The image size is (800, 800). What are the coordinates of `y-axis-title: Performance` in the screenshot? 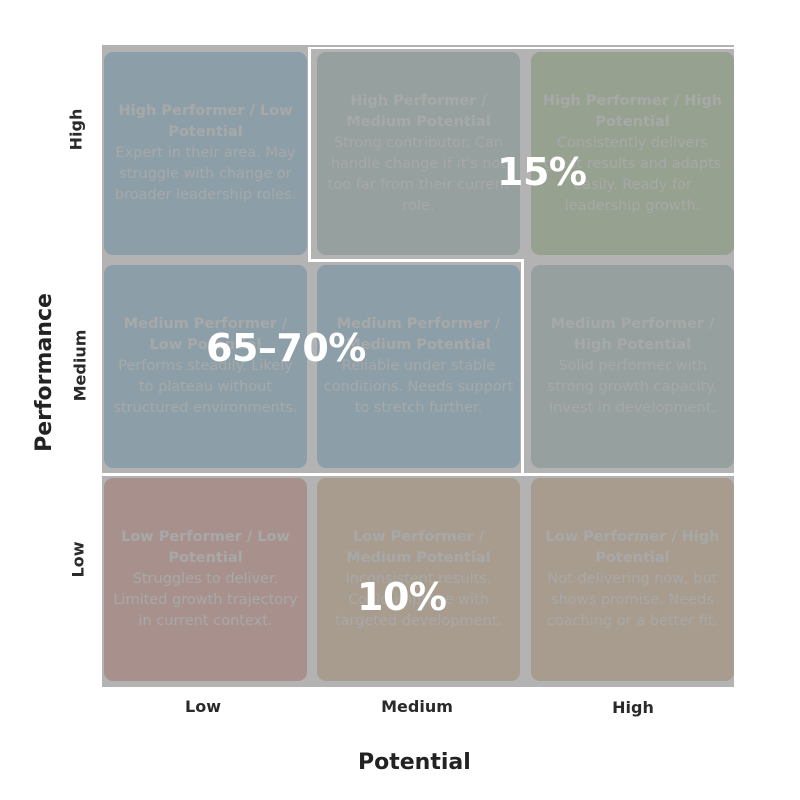 It's located at (44, 372).